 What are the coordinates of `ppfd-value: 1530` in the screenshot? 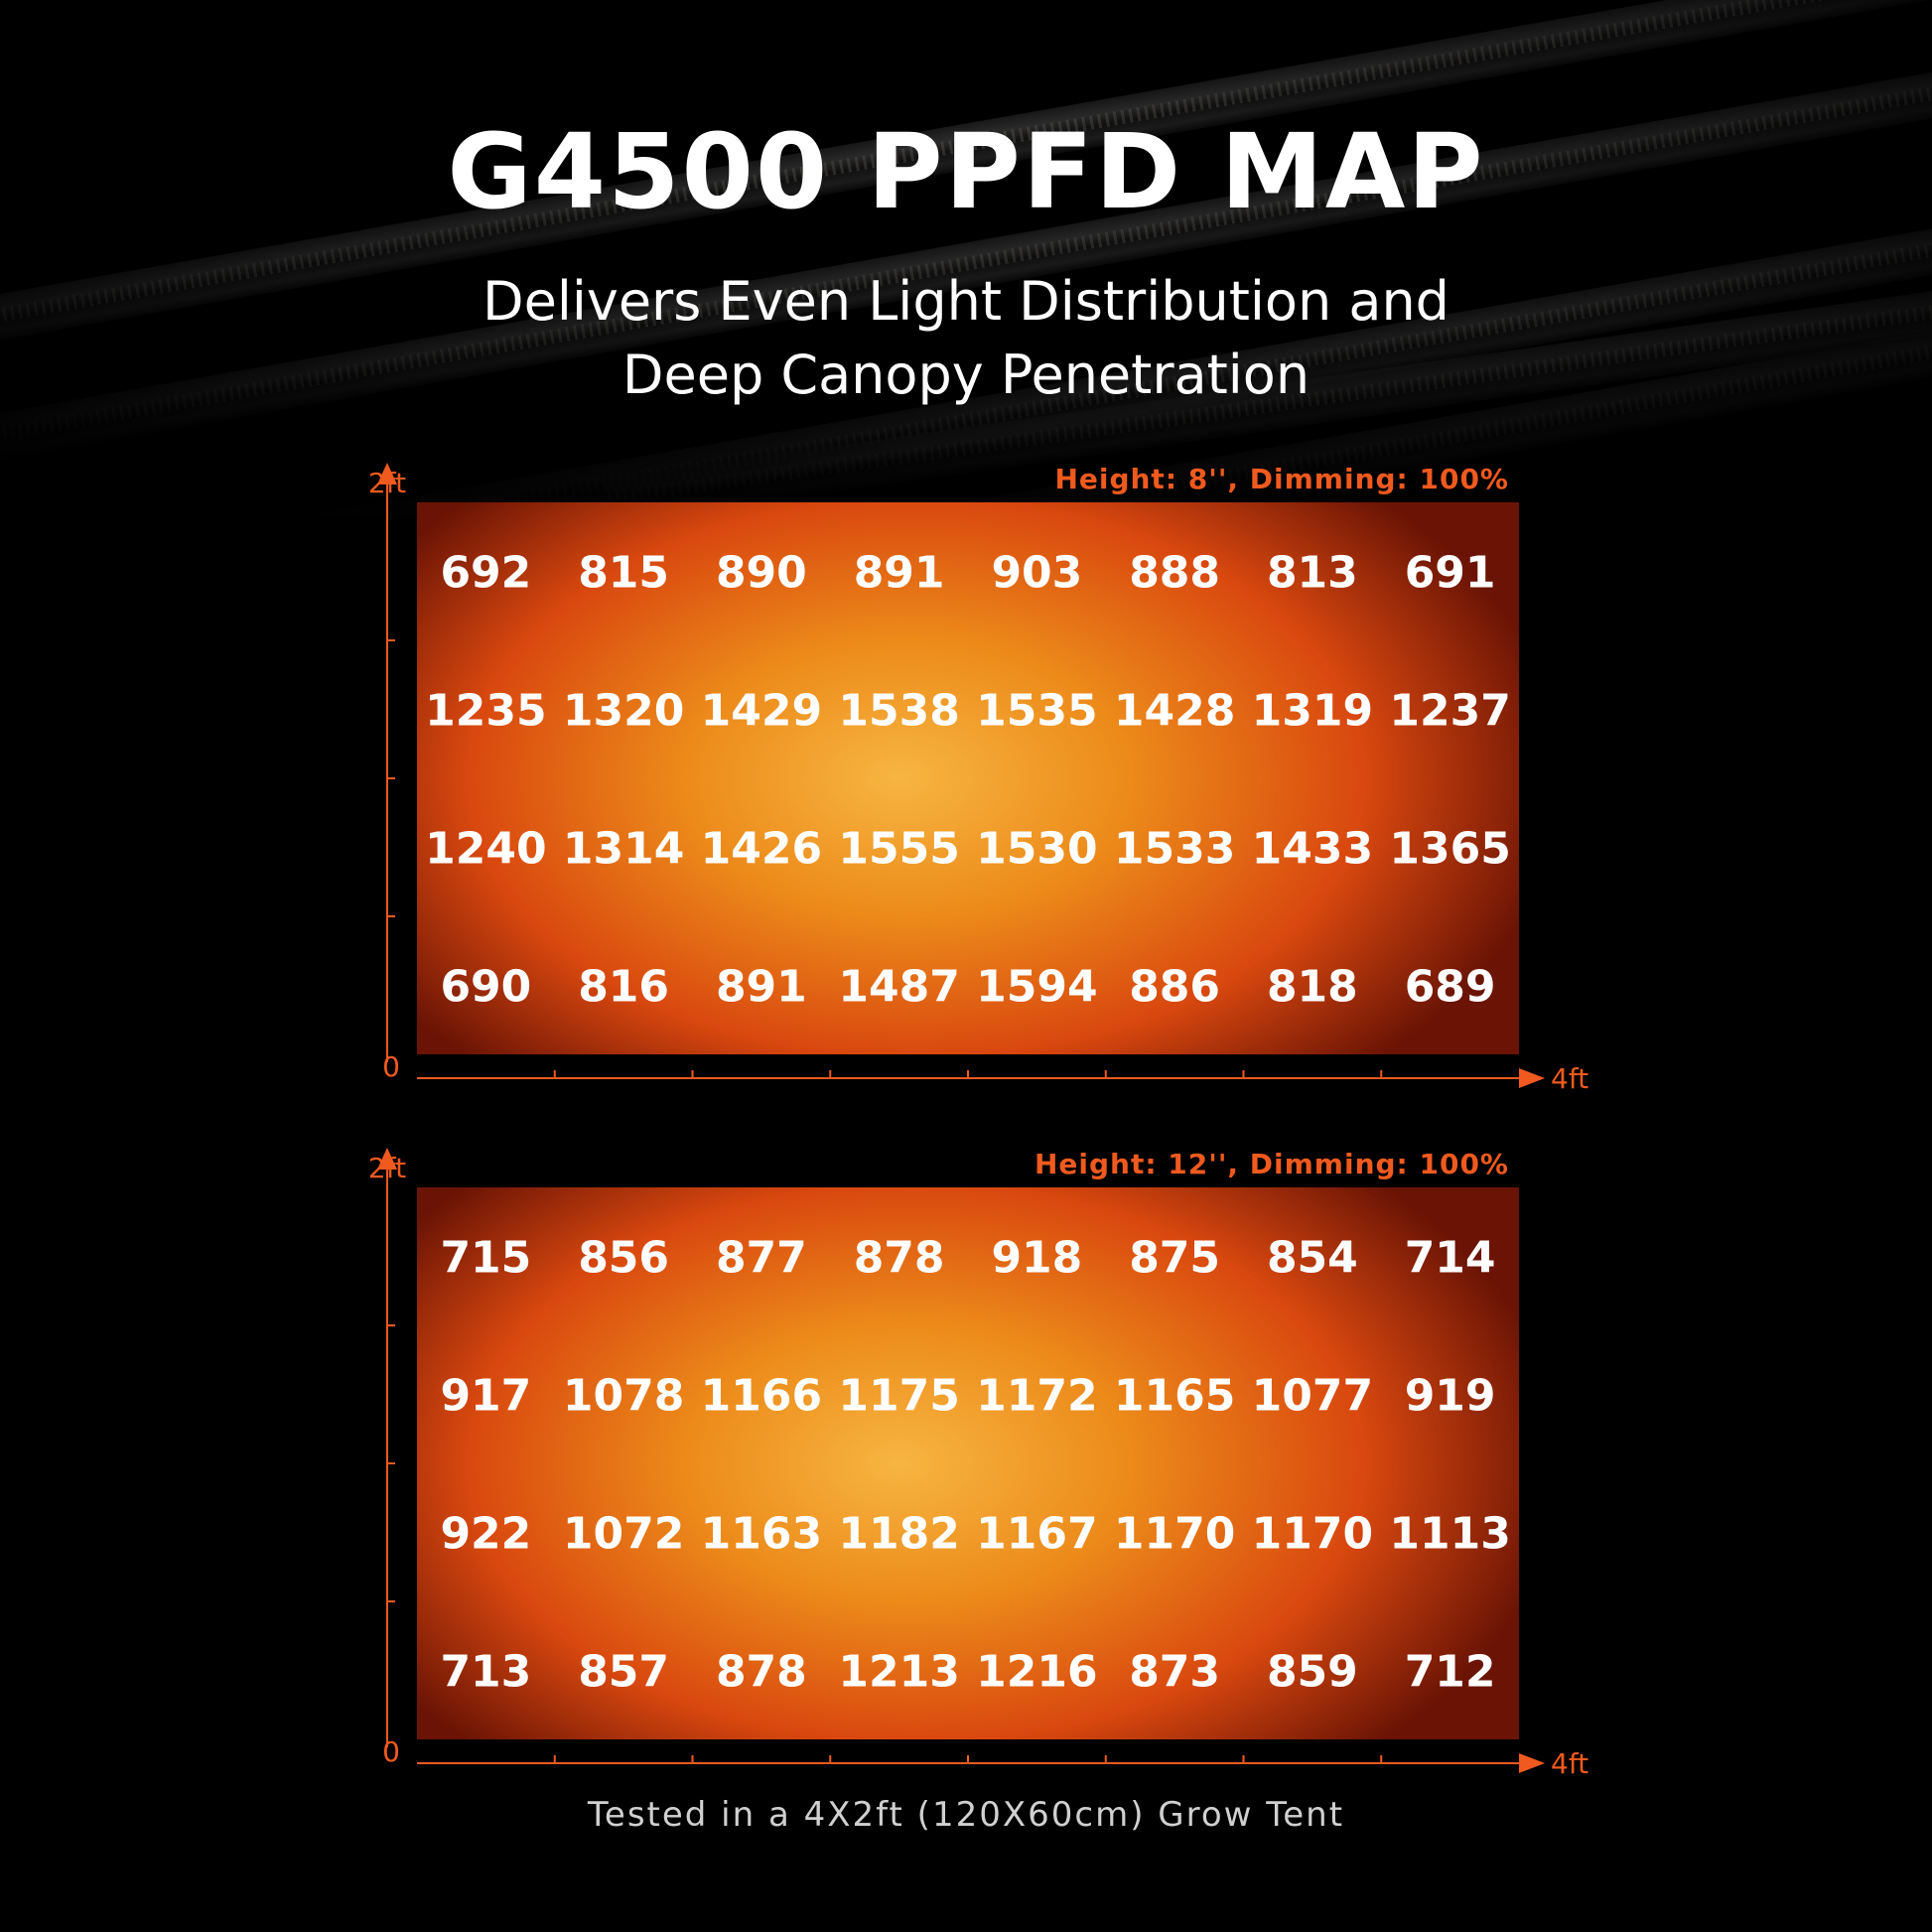 It's located at (1037, 849).